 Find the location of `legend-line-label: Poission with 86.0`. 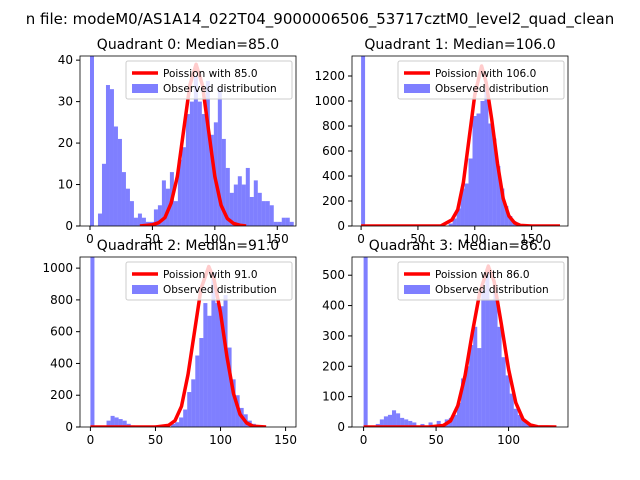

legend-line-label: Poission with 86.0 is located at coordinates (482, 275).